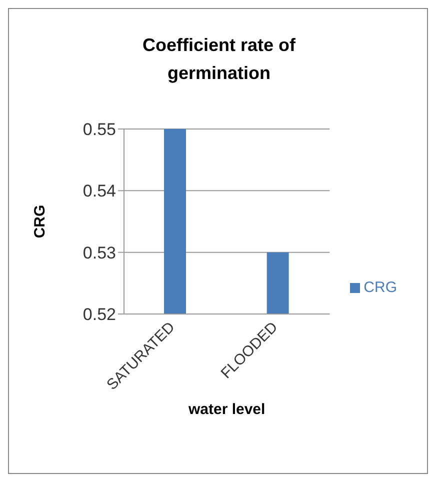 This screenshot has width=438, height=482. Describe the element at coordinates (226, 409) in the screenshot. I see `x-axis-title: water level` at that location.